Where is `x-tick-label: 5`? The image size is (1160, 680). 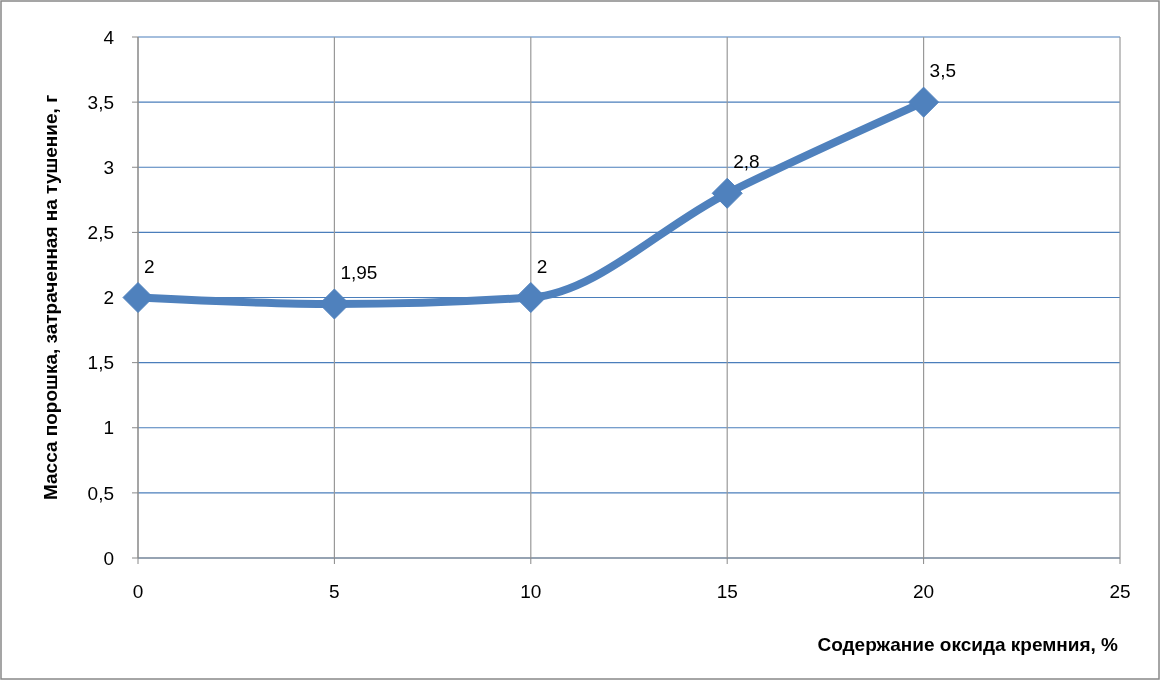 x-tick-label: 5 is located at coordinates (334, 591).